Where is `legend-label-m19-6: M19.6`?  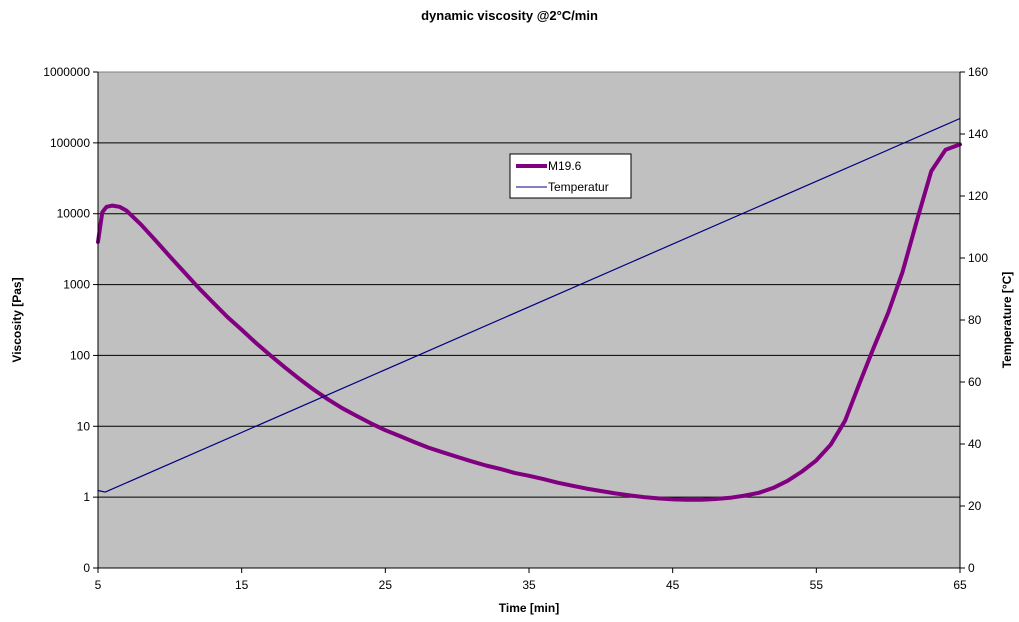 legend-label-m19-6: M19.6 is located at coordinates (565, 166).